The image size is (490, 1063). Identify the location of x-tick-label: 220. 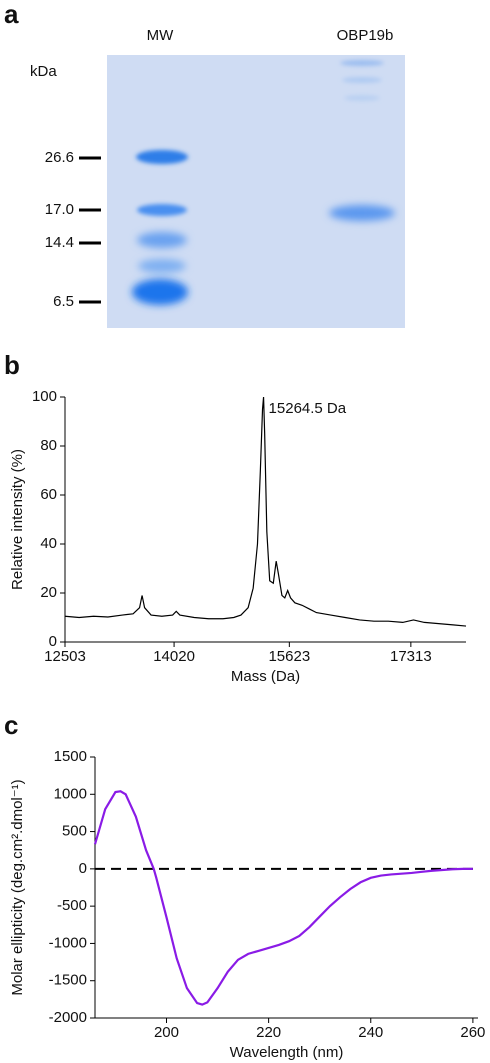
(268, 1032).